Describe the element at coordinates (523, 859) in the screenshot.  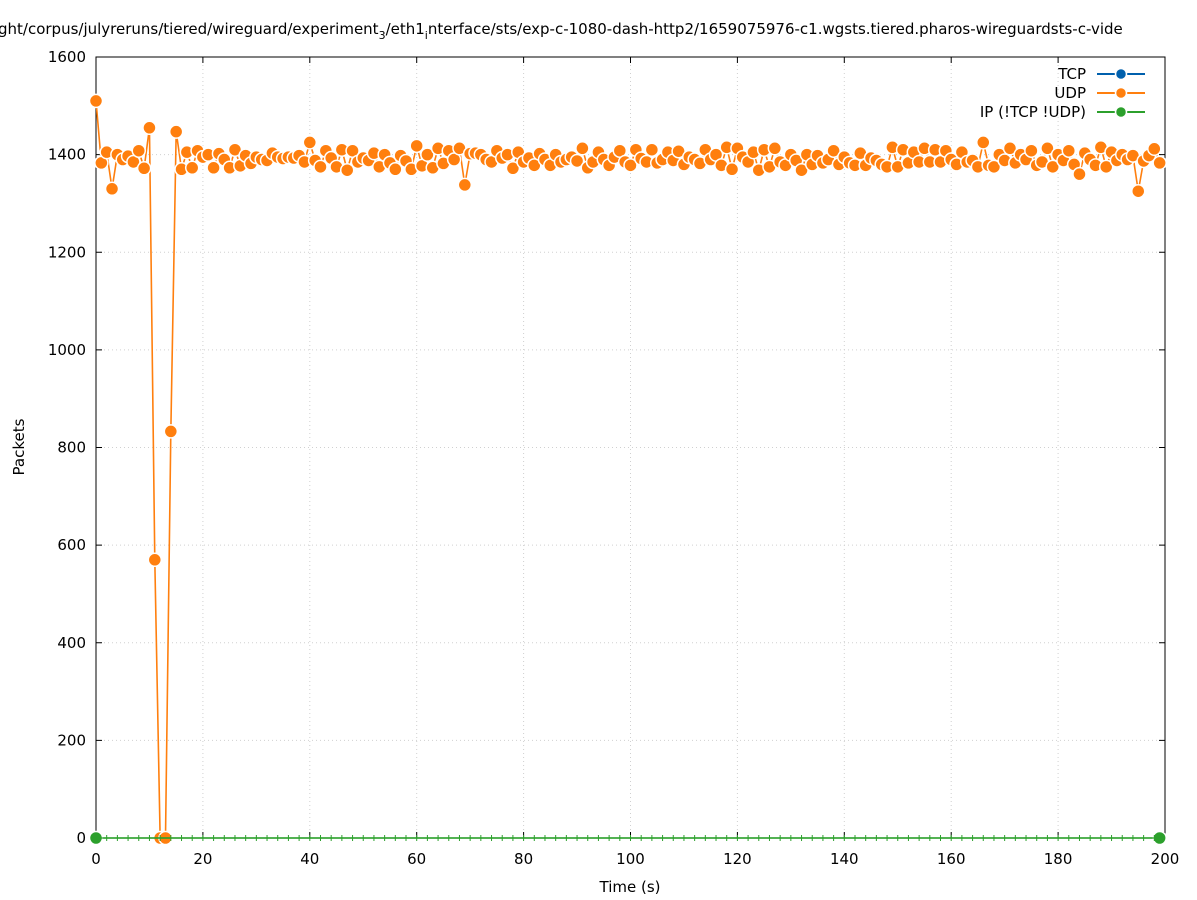
I see `x-tick-label: 80` at that location.